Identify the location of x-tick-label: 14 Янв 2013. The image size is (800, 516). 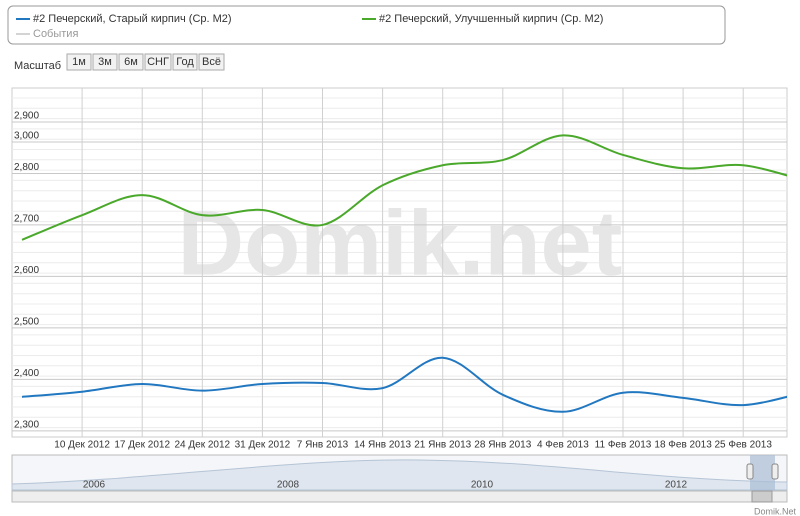
(382, 445).